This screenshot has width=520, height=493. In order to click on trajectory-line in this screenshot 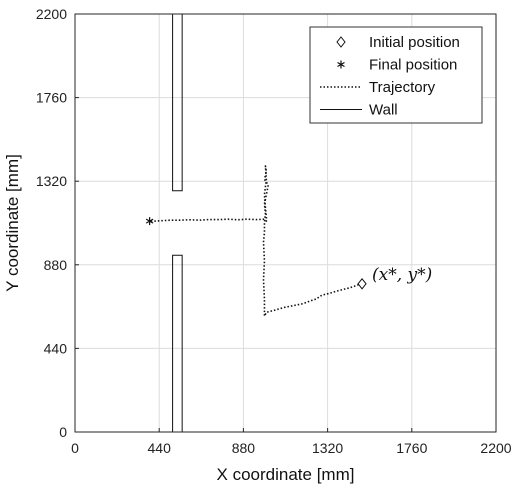, I will do `click(256, 241)`.